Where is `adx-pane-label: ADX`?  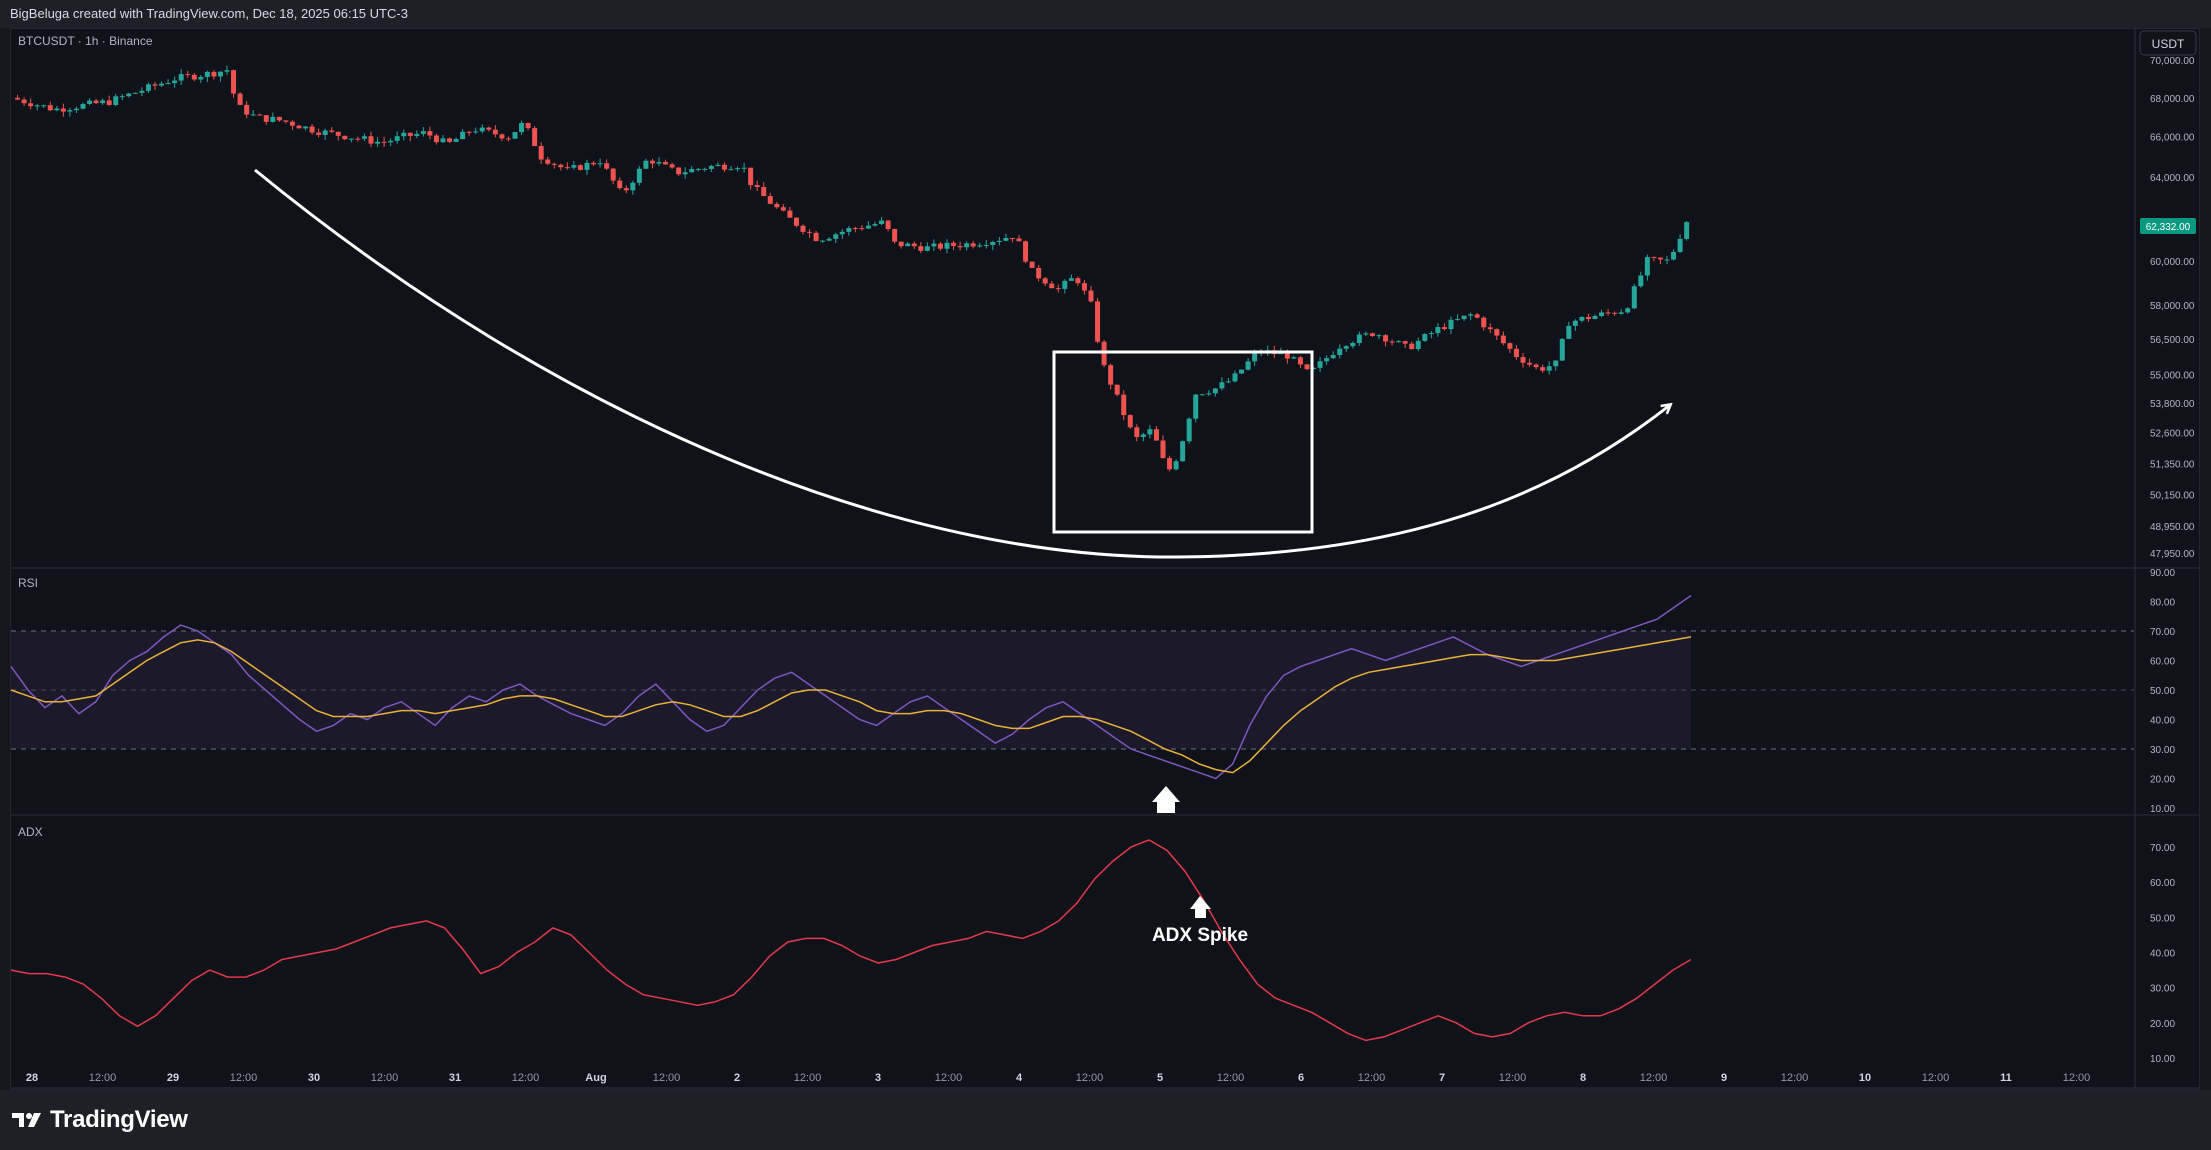
adx-pane-label: ADX is located at coordinates (30, 832).